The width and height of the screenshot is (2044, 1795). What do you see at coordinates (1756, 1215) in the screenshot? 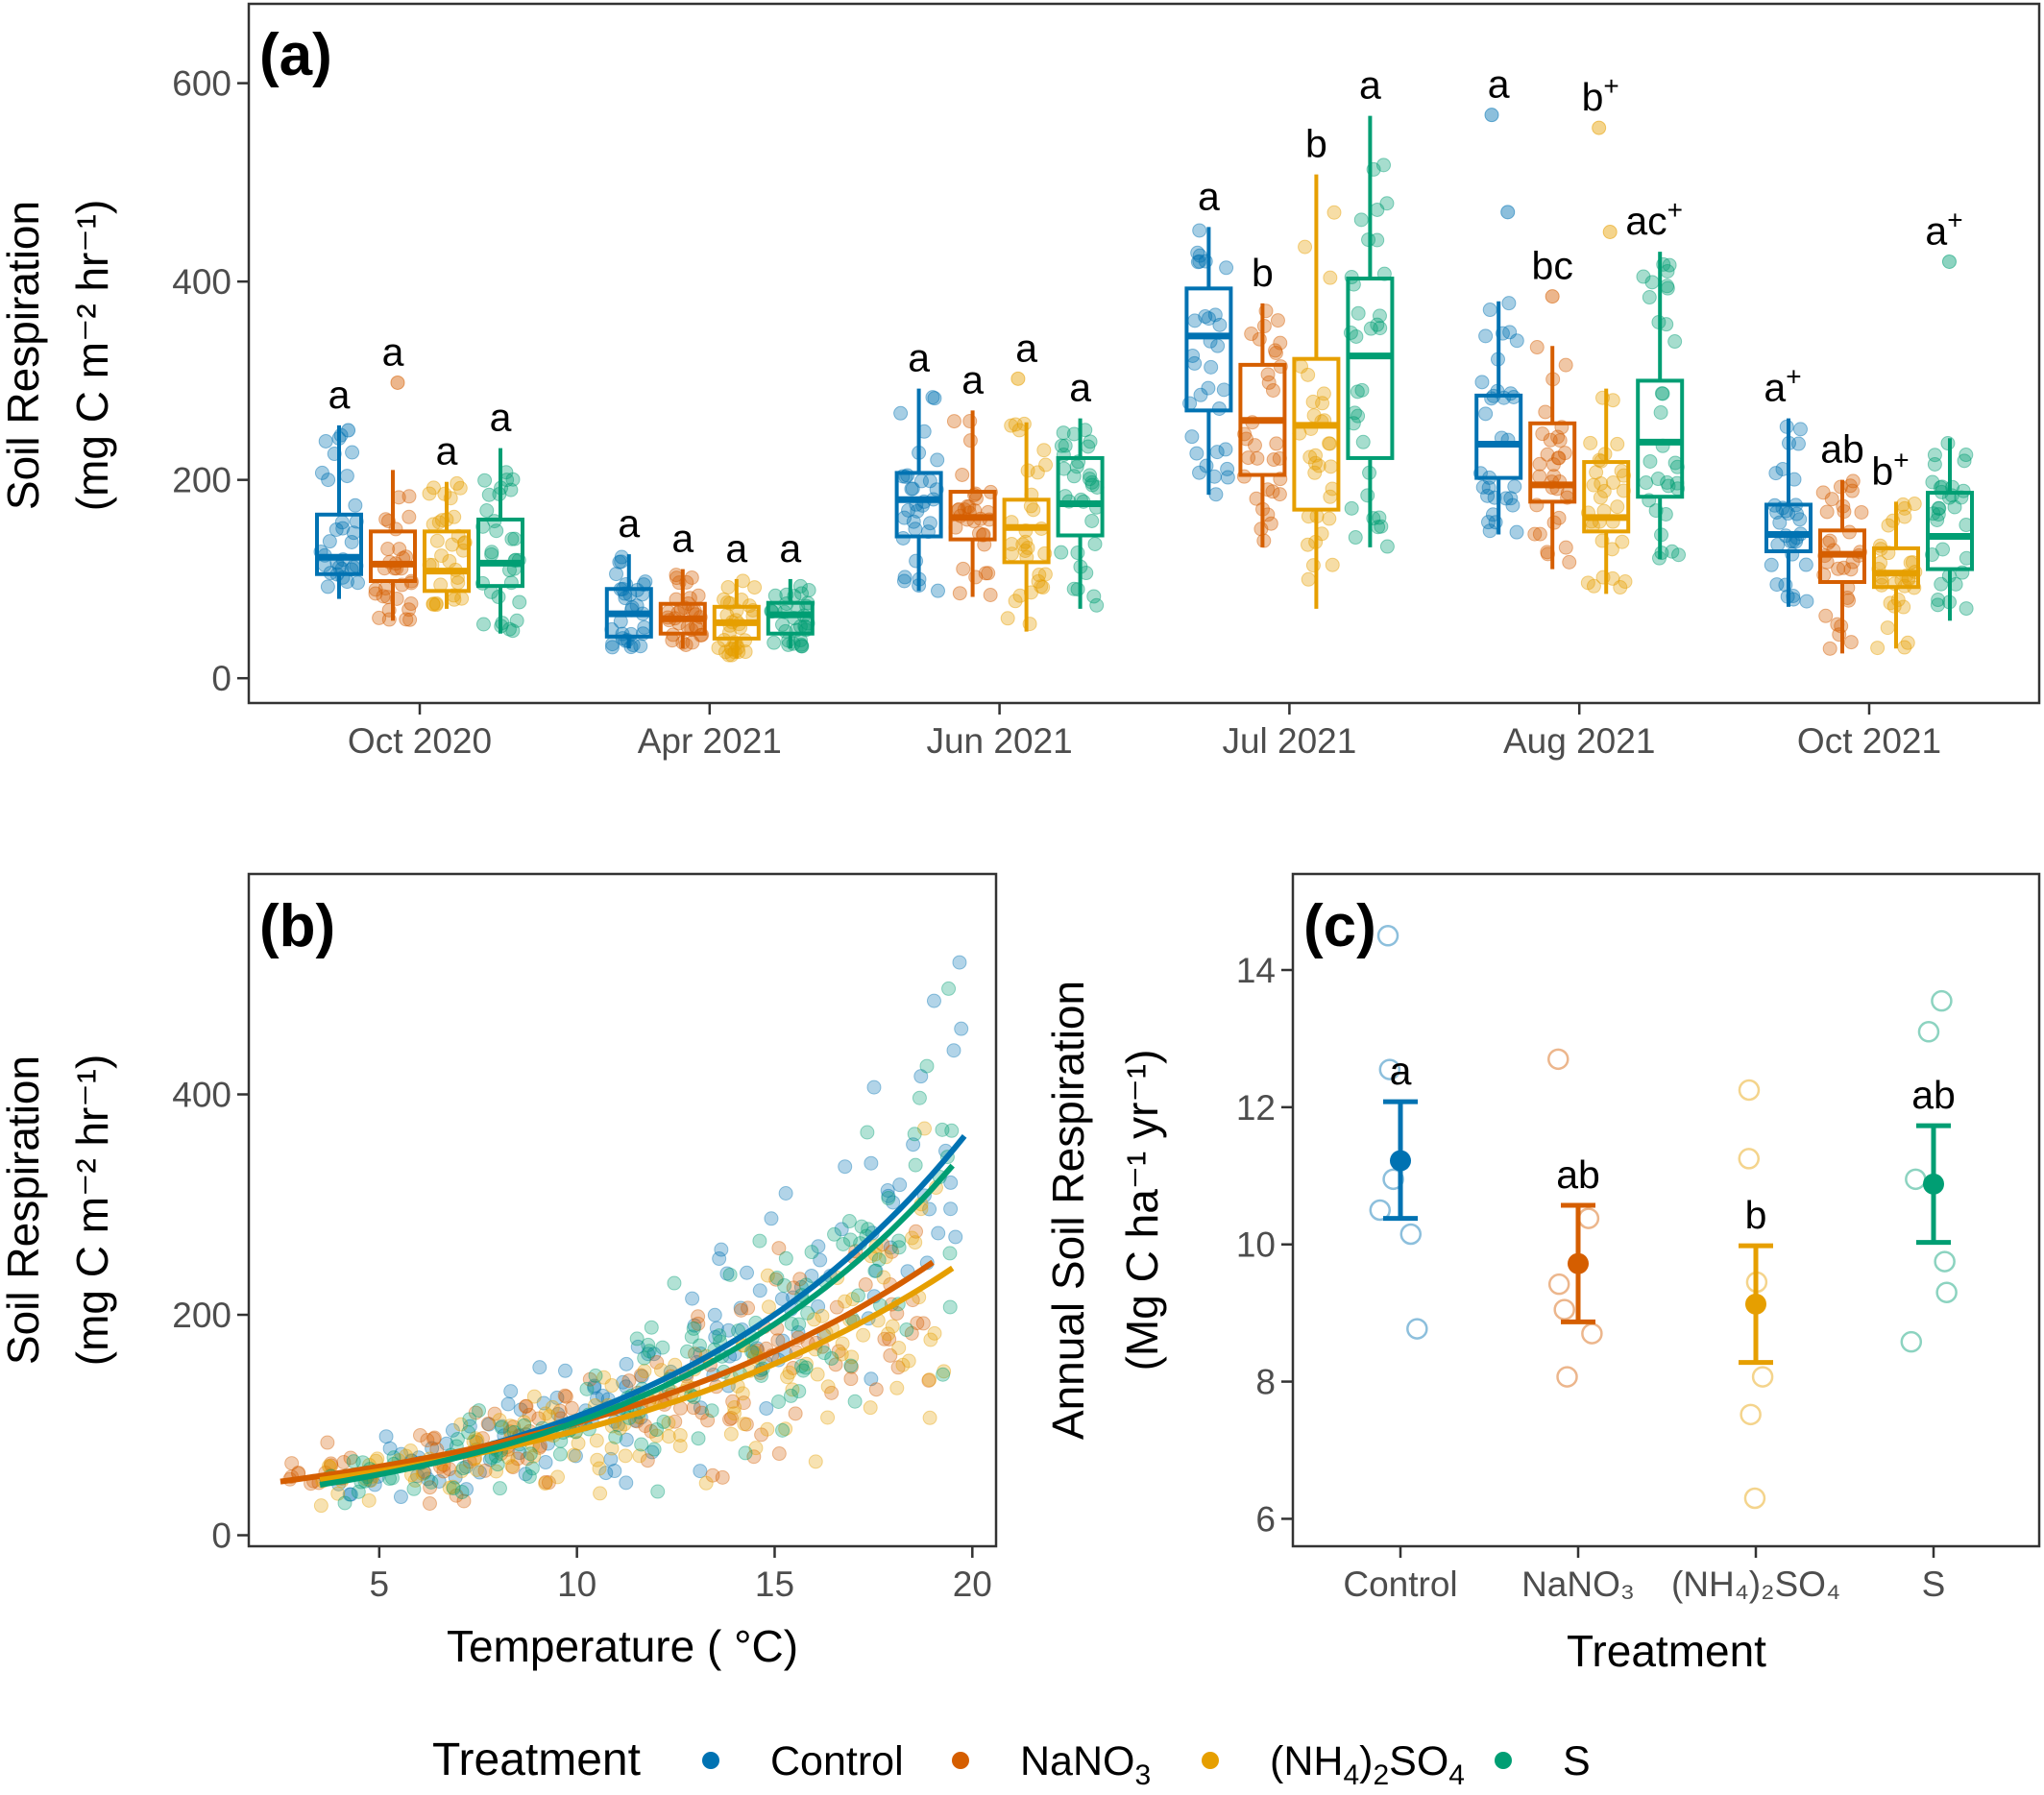
I see `significance-label: b` at bounding box center [1756, 1215].